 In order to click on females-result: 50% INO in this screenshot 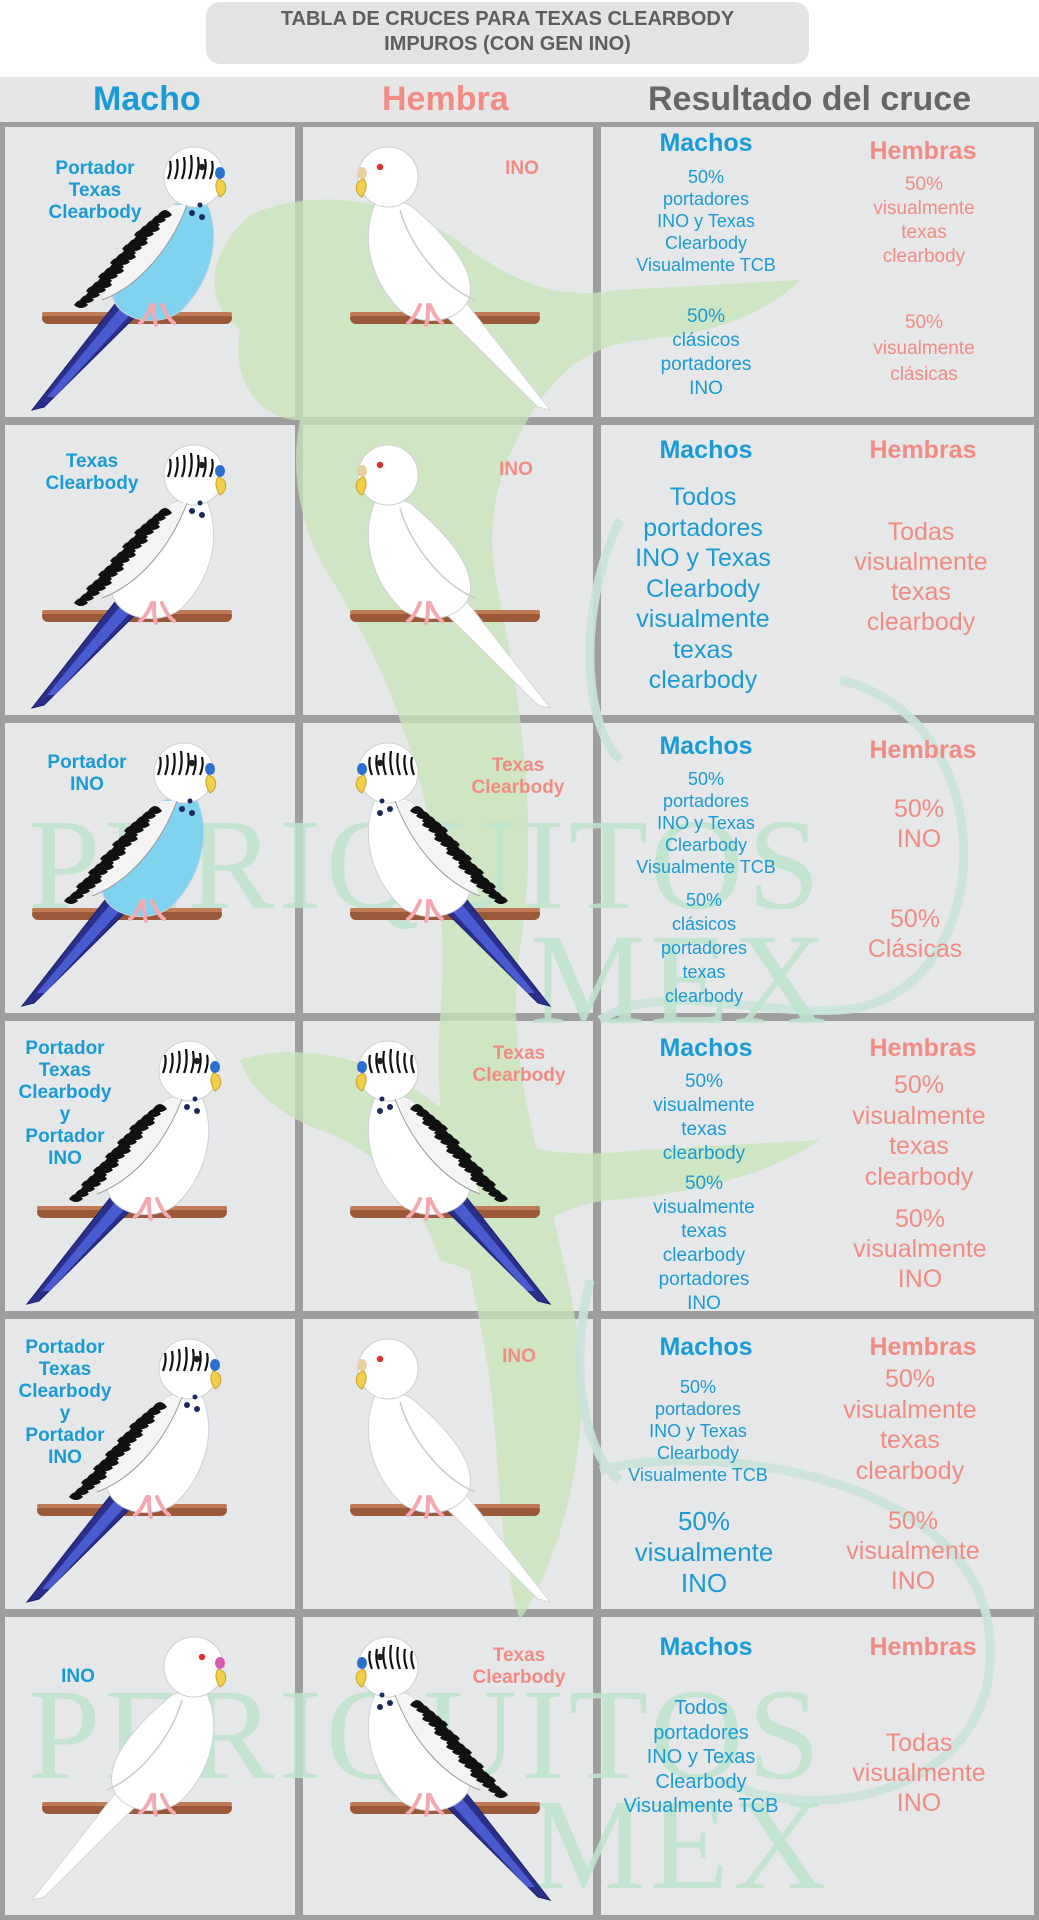, I will do `click(919, 824)`.